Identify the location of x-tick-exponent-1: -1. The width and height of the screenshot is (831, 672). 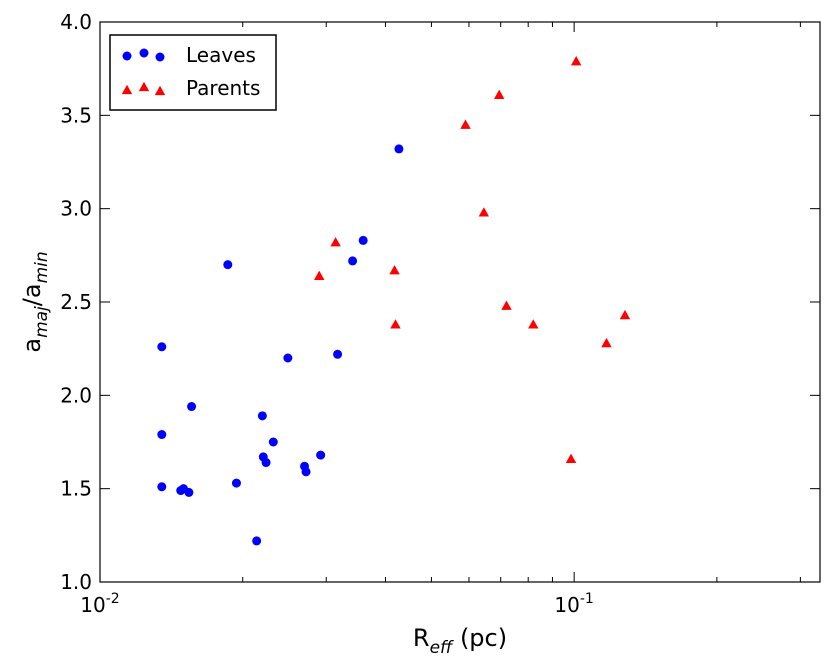
(587, 599).